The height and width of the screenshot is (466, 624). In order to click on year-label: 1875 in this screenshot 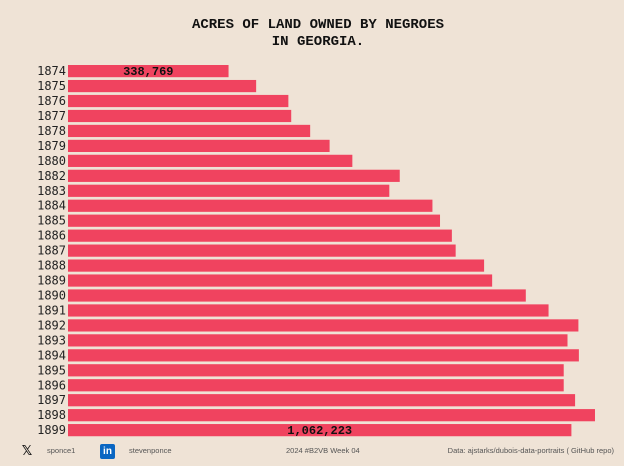, I will do `click(51, 86)`.